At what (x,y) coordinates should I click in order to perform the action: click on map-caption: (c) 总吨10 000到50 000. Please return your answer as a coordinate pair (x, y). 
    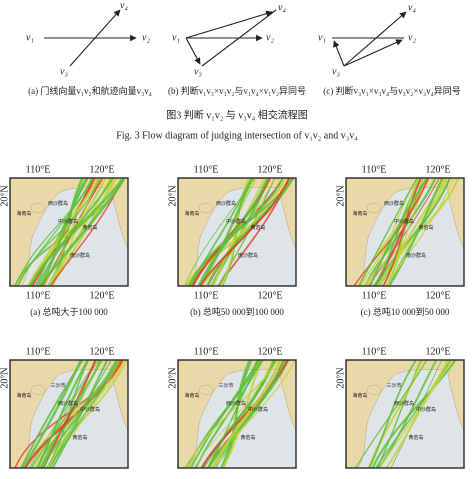
    Looking at the image, I should click on (405, 311).